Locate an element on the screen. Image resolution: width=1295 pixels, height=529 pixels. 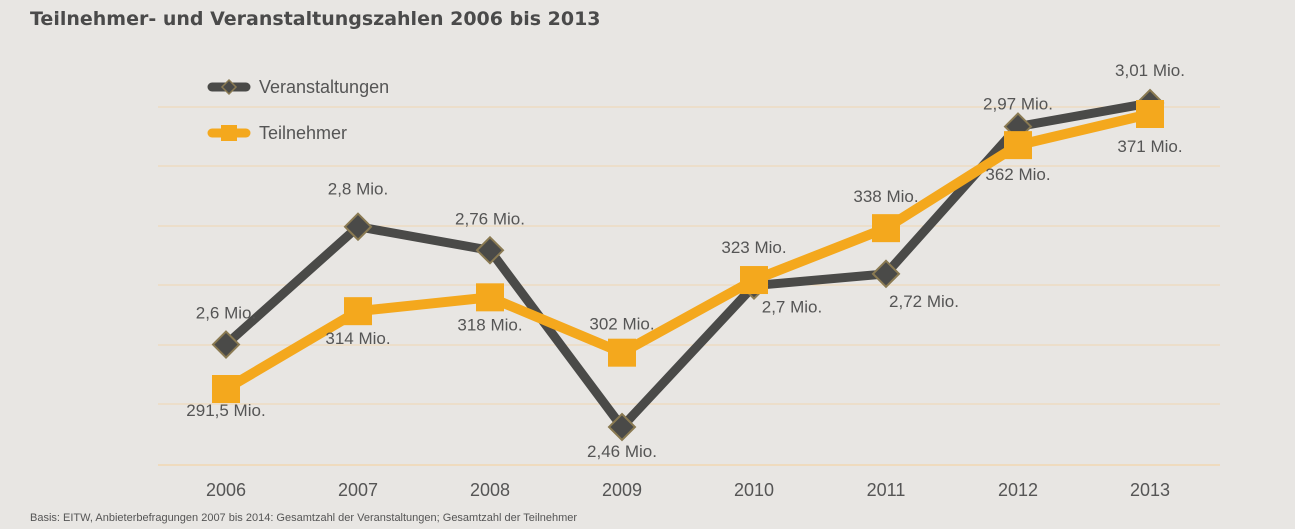
data-label: 318 Mio. is located at coordinates (489, 324).